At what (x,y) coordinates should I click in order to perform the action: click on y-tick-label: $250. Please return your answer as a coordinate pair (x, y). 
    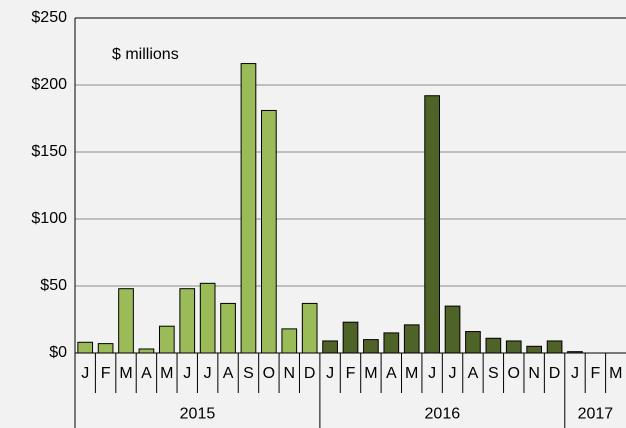
    Looking at the image, I should click on (49, 17).